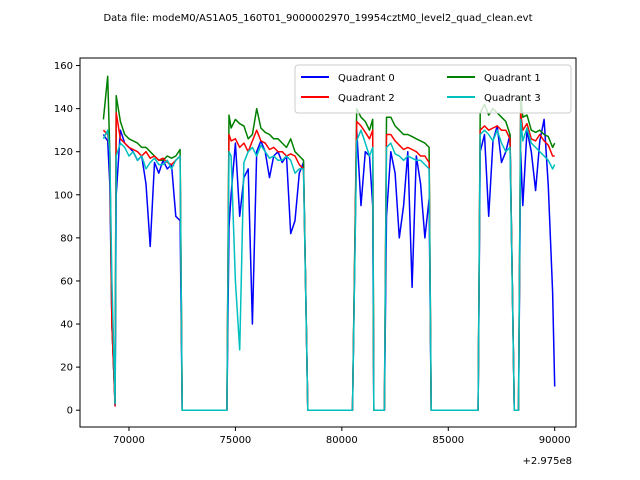  I want to click on legend: Quadrant 0 Quadrant 1 Quadrant 2 Quadrant 3, so click(433, 89).